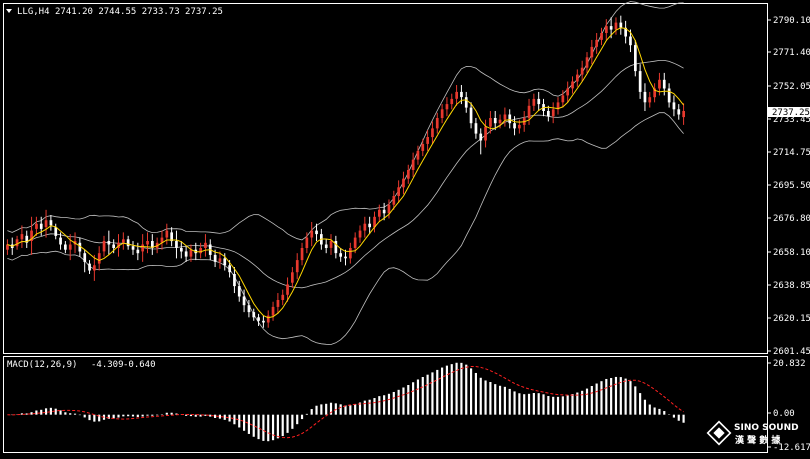 This screenshot has width=810, height=459. I want to click on price-tick-label: 2601.45, so click(791, 352).